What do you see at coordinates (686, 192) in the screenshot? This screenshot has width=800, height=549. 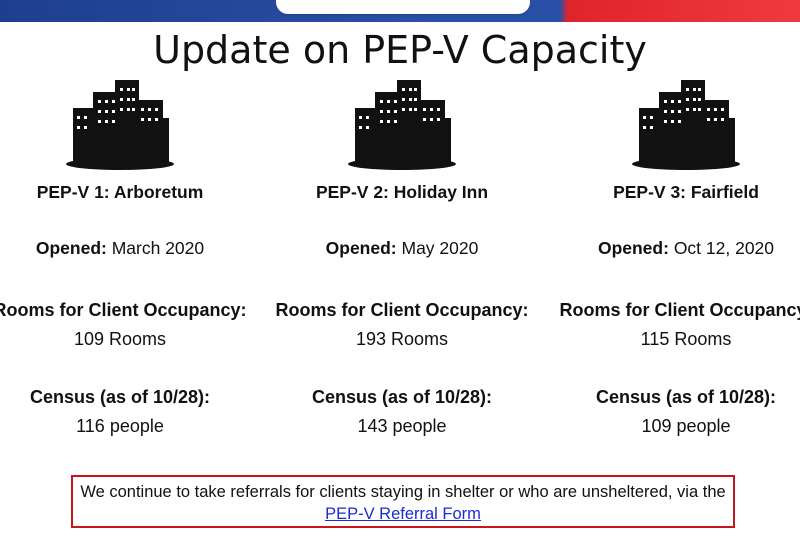 I see `site-name: PEP-V 3: Fairfield` at bounding box center [686, 192].